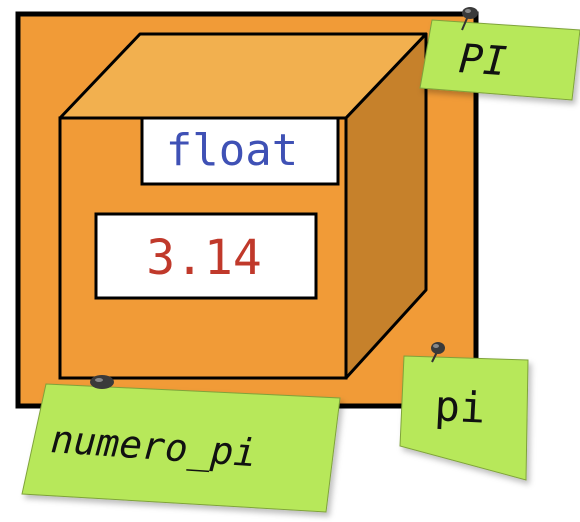 This screenshot has width=580, height=522. I want to click on sticky-note-pi-lower-label: pi, so click(459, 407).